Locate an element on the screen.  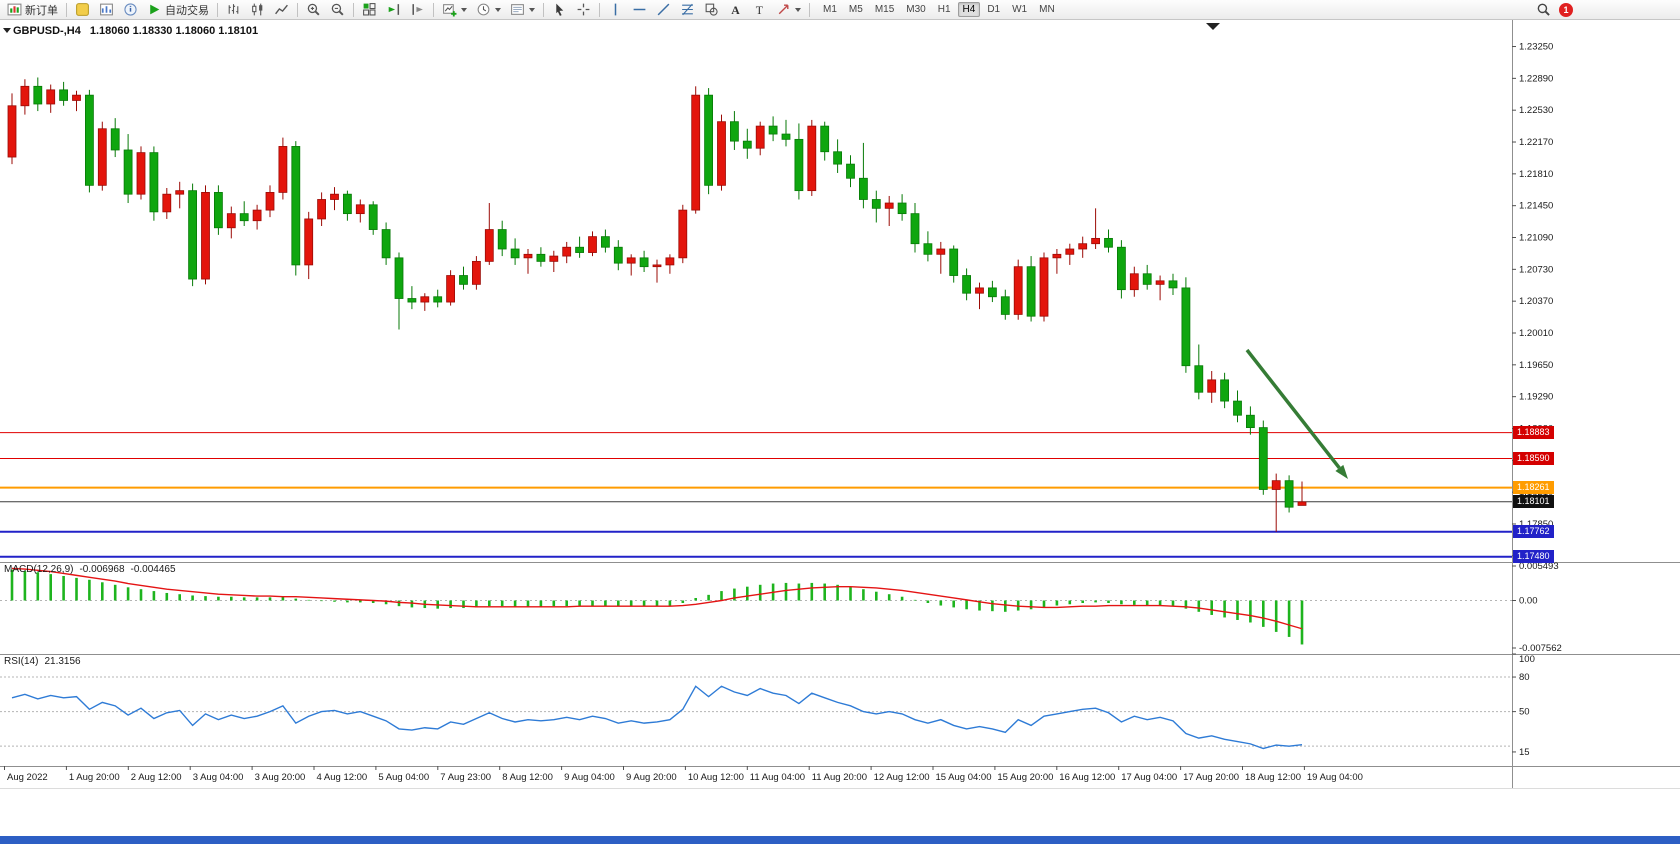
horizontal-line-icon is located at coordinates (639, 9).